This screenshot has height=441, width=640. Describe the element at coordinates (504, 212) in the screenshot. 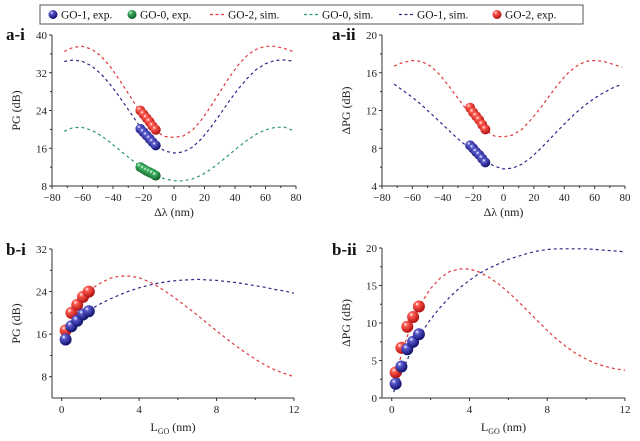

I see `x-axis-title: Δλ (nm)` at that location.